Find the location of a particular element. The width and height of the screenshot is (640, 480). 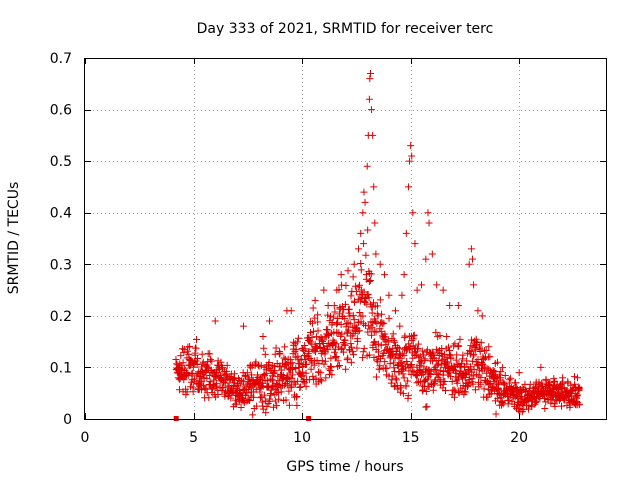

y-tick-label: 0 is located at coordinates (67, 420).